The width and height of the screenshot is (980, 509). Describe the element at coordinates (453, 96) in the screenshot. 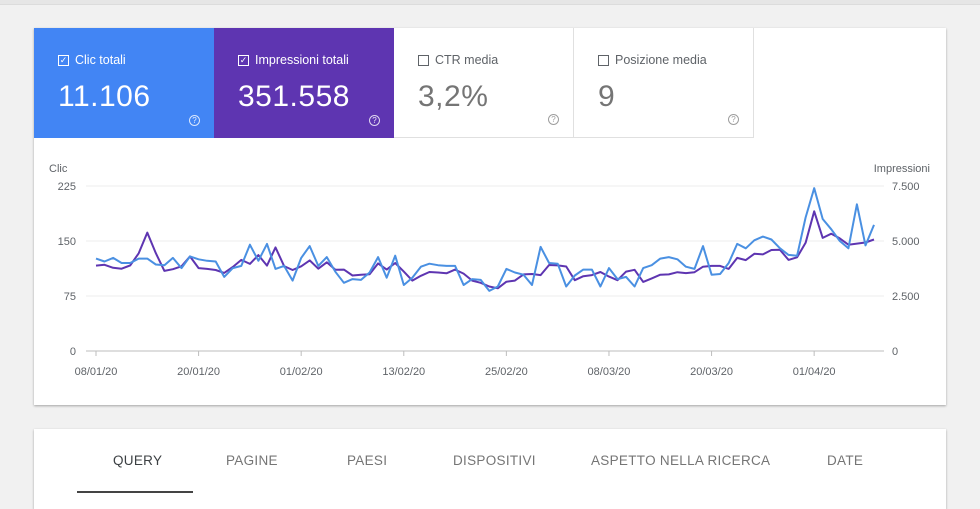

I see `metric-value: 3,2%` at that location.